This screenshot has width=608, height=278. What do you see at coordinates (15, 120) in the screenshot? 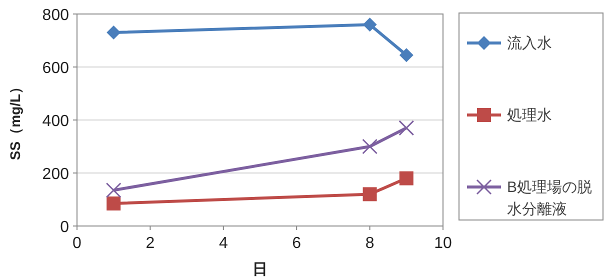
I see `y-axis-title: SS（mg/L）` at bounding box center [15, 120].